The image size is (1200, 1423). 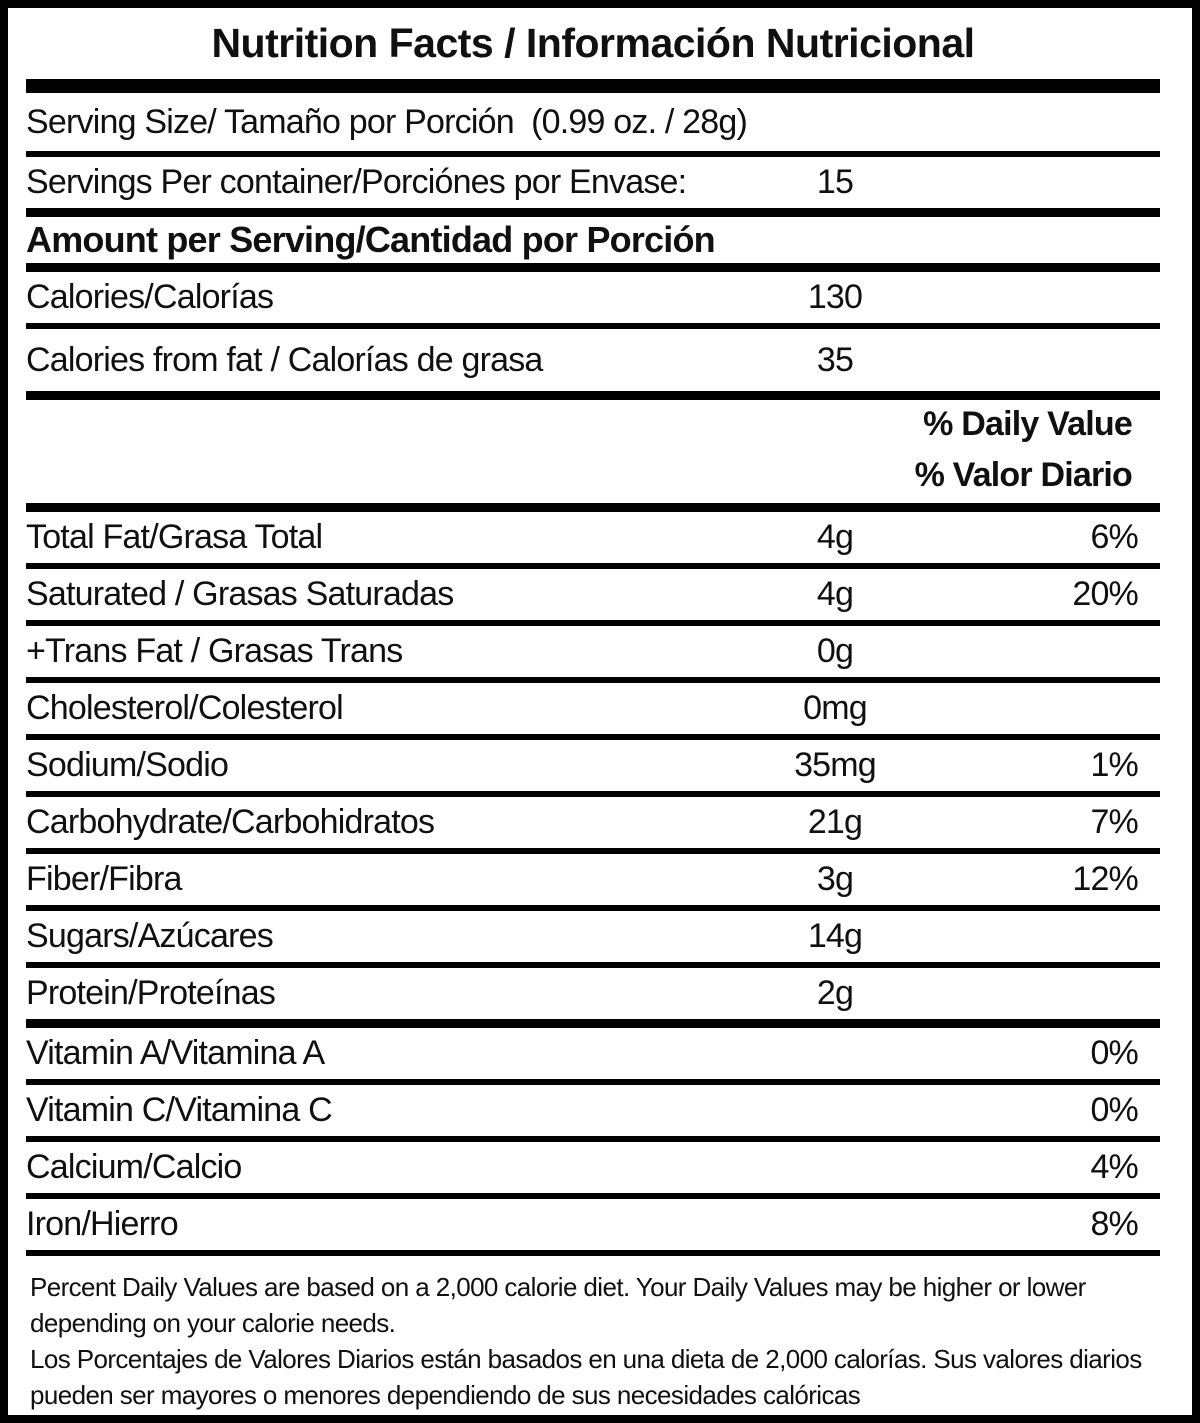 I want to click on calories-value: 130, so click(x=835, y=297).